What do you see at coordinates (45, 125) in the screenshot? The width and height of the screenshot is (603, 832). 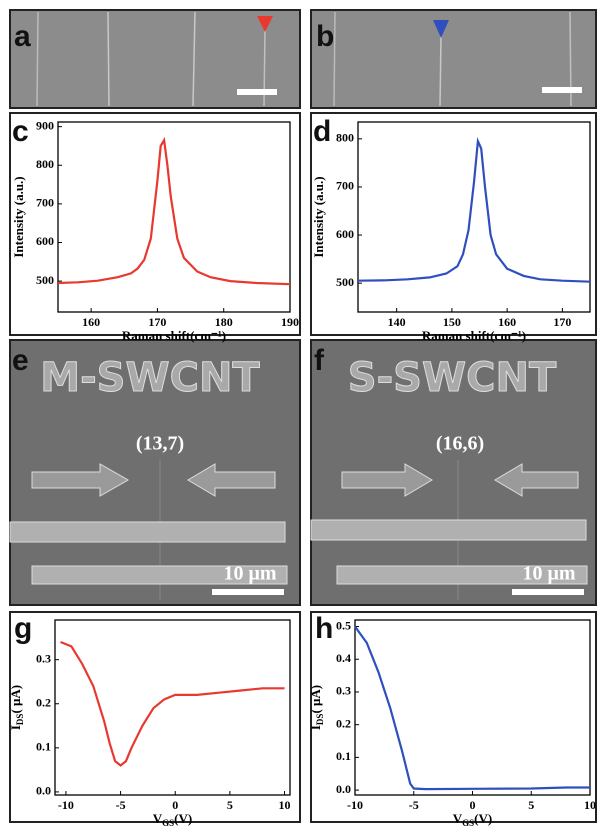 I see `y-tick-label: 900` at bounding box center [45, 125].